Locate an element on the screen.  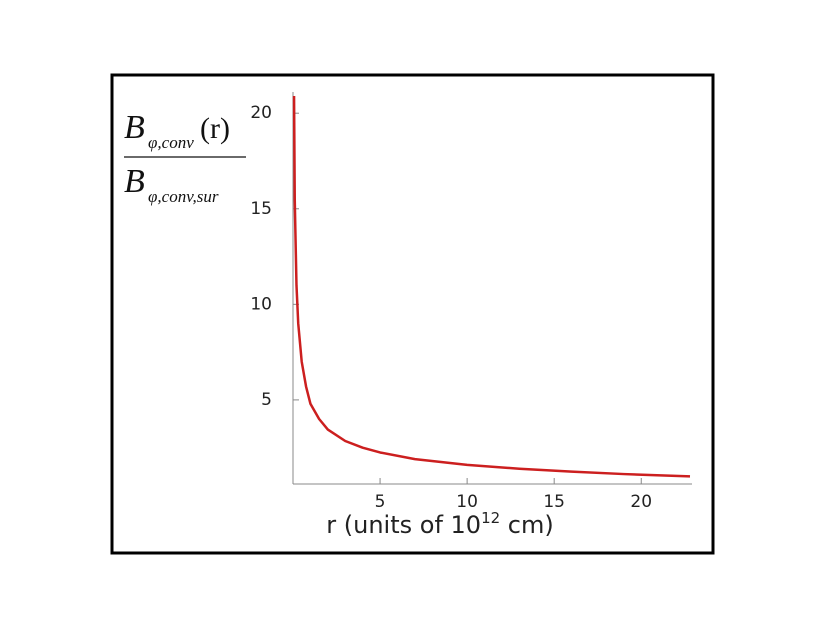
x-label-unit: cm) is located at coordinates (527, 525).